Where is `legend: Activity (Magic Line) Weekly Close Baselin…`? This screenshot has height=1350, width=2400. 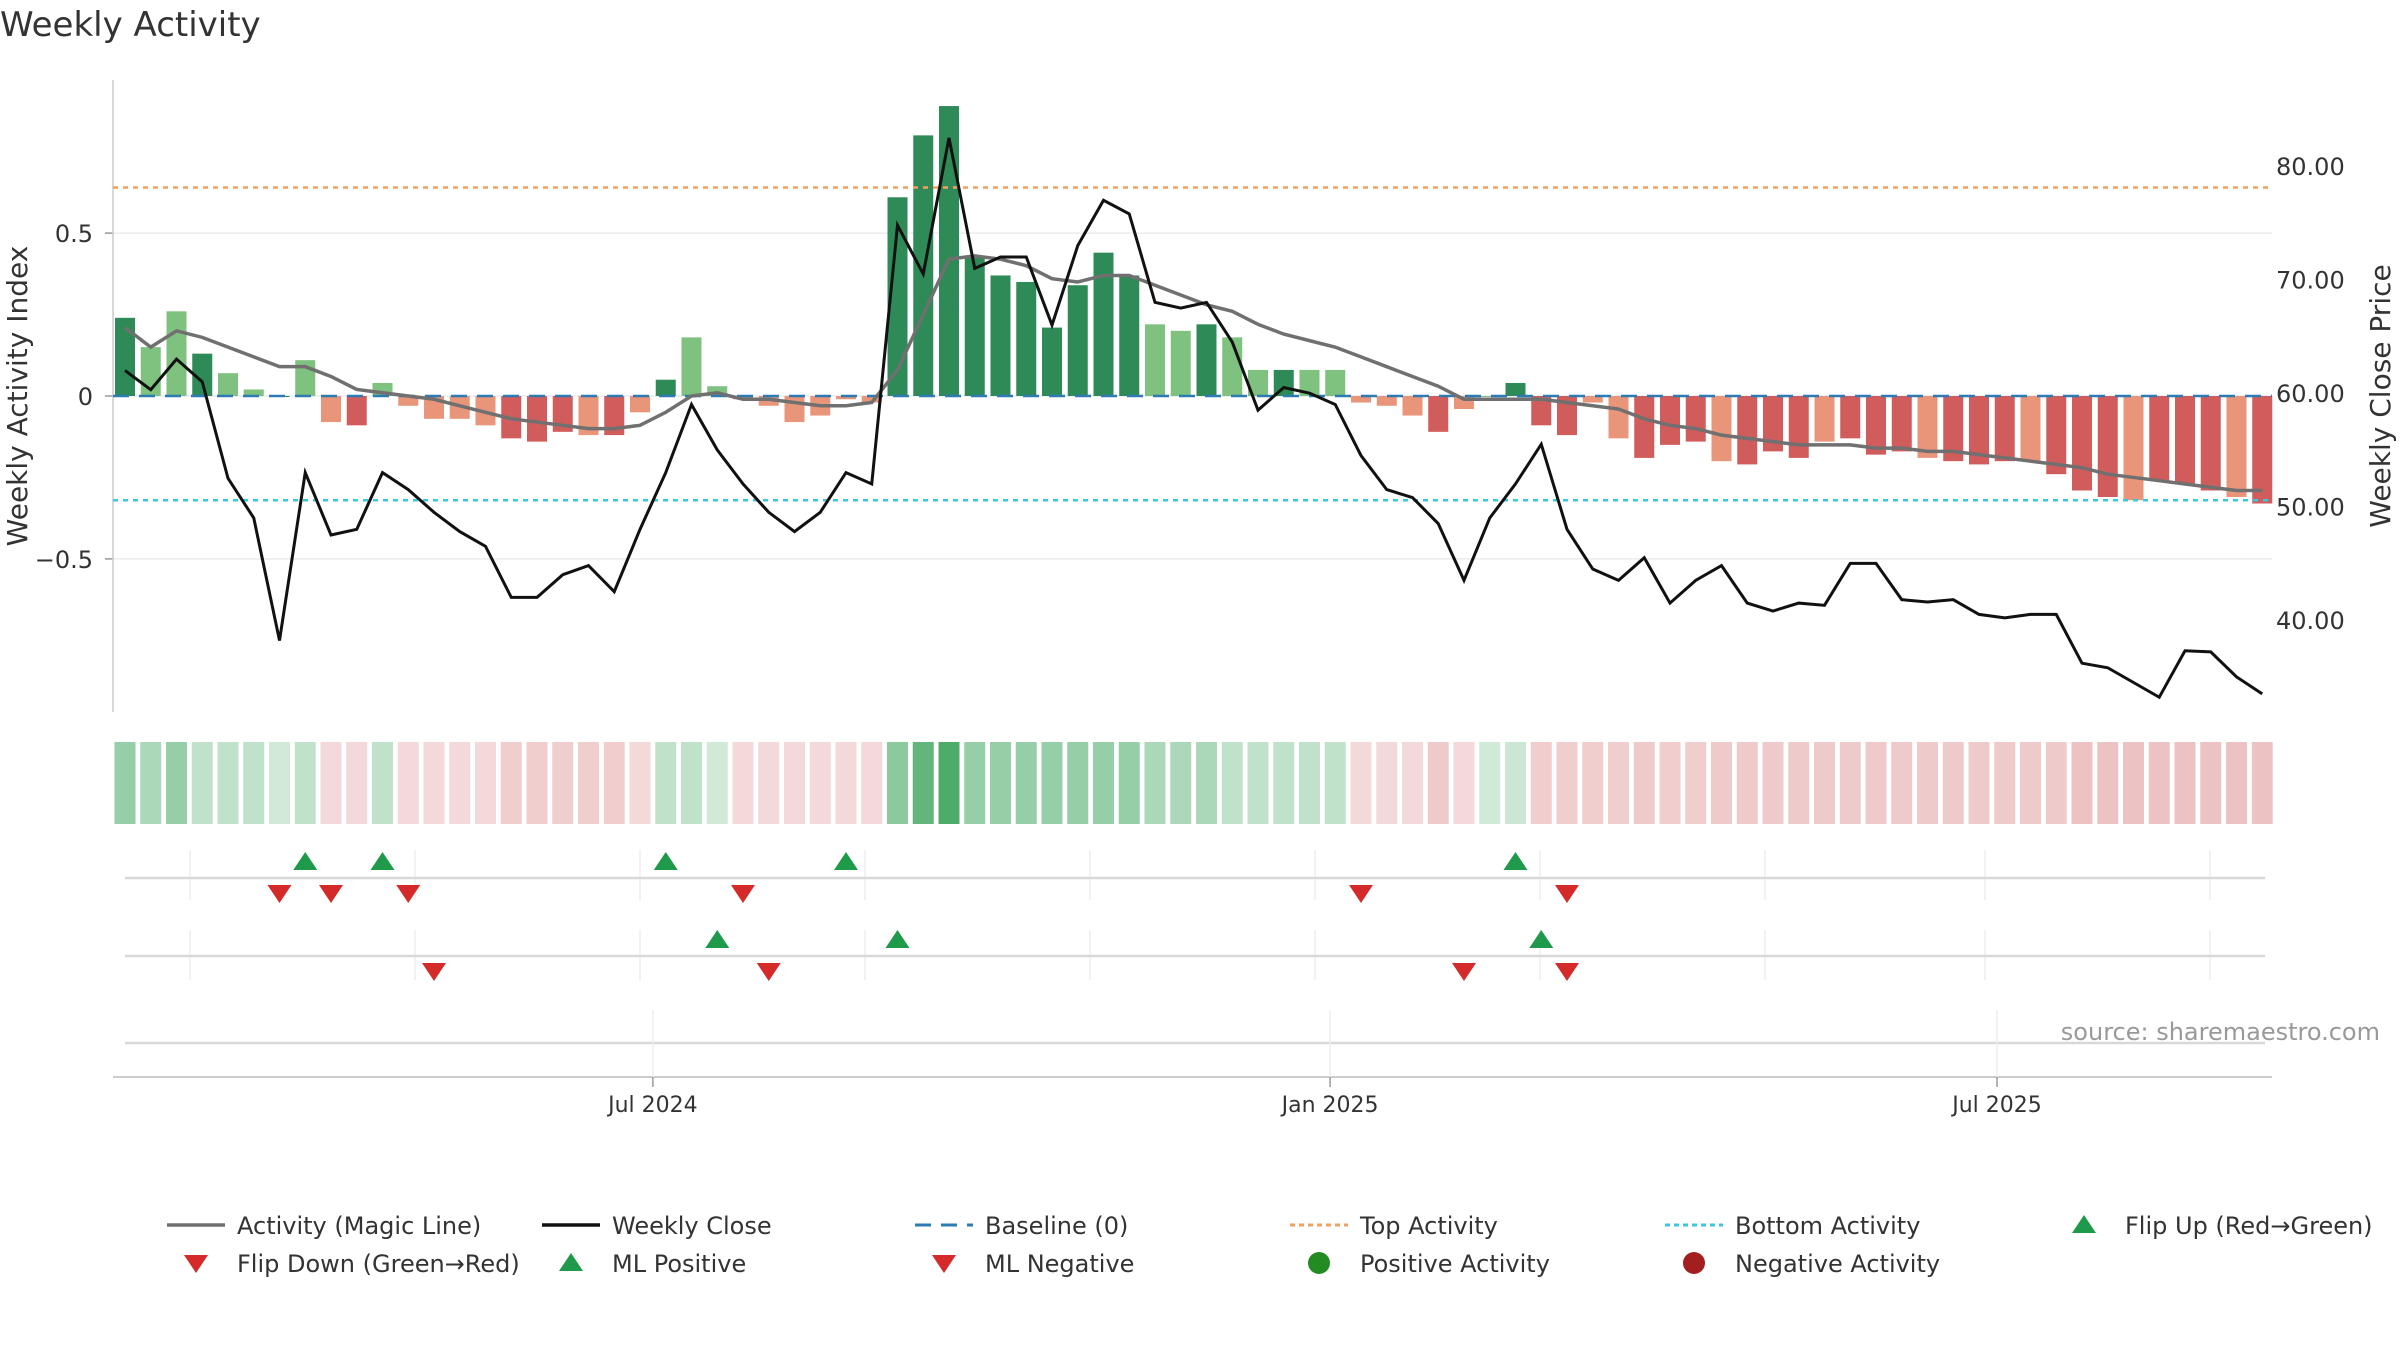 legend: Activity (Magic Line) Weekly Close Baselin… is located at coordinates (1270, 1245).